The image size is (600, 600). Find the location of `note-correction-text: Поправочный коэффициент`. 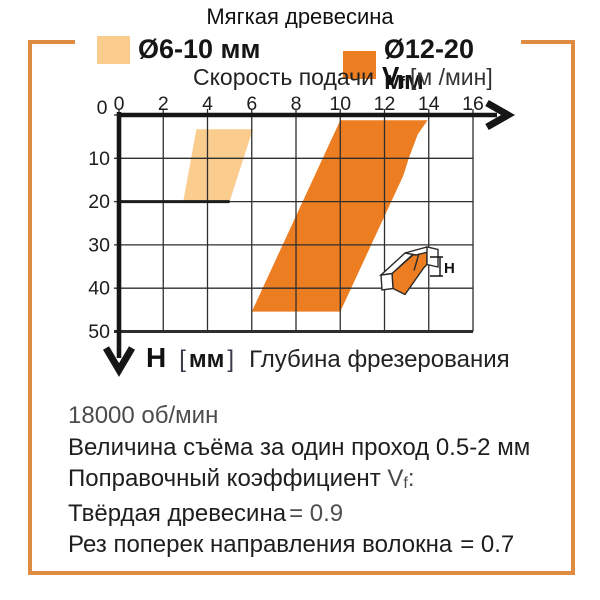

note-correction-text: Поправочный коэффициент is located at coordinates (228, 478).